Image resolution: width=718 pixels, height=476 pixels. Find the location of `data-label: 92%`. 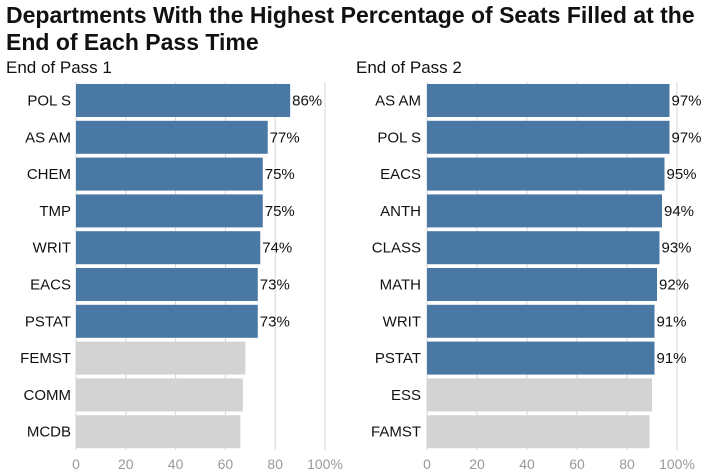

data-label: 92% is located at coordinates (674, 285).